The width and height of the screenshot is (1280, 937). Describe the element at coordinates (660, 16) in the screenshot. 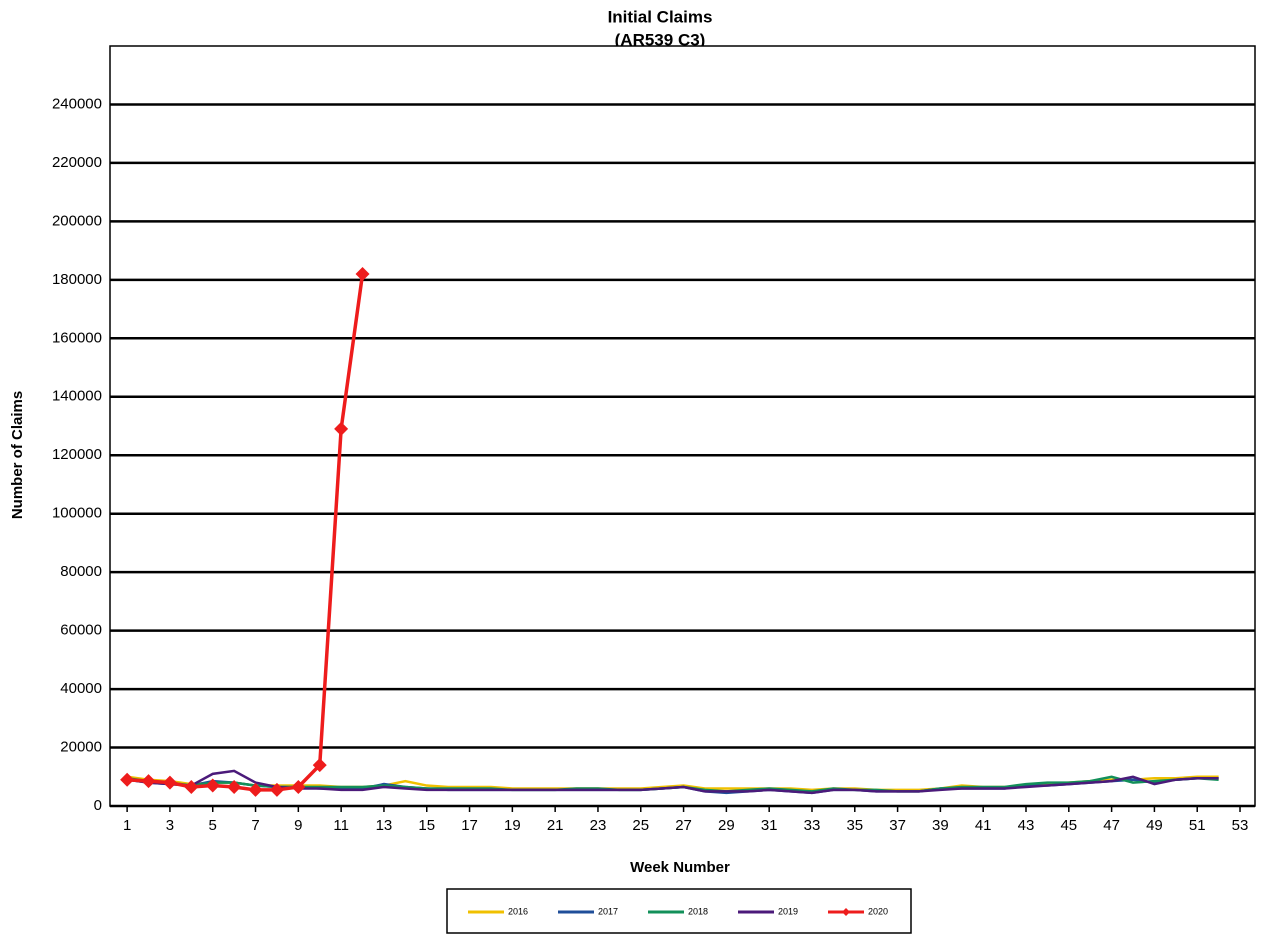

I see `chart-title: Initial Claims` at that location.